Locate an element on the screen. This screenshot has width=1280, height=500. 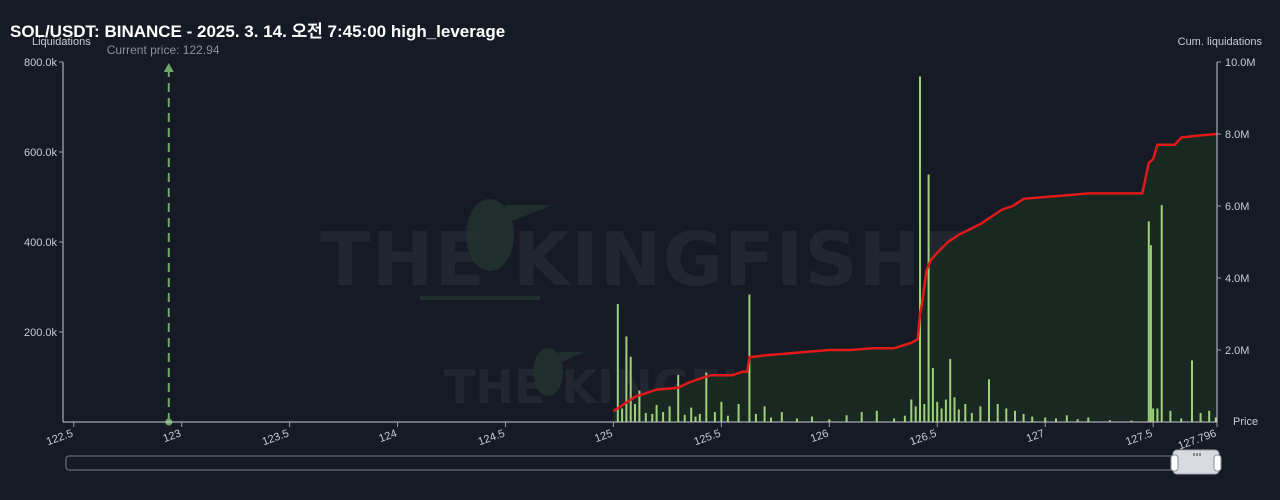
x-tick-label: 122.5 is located at coordinates (60, 438).